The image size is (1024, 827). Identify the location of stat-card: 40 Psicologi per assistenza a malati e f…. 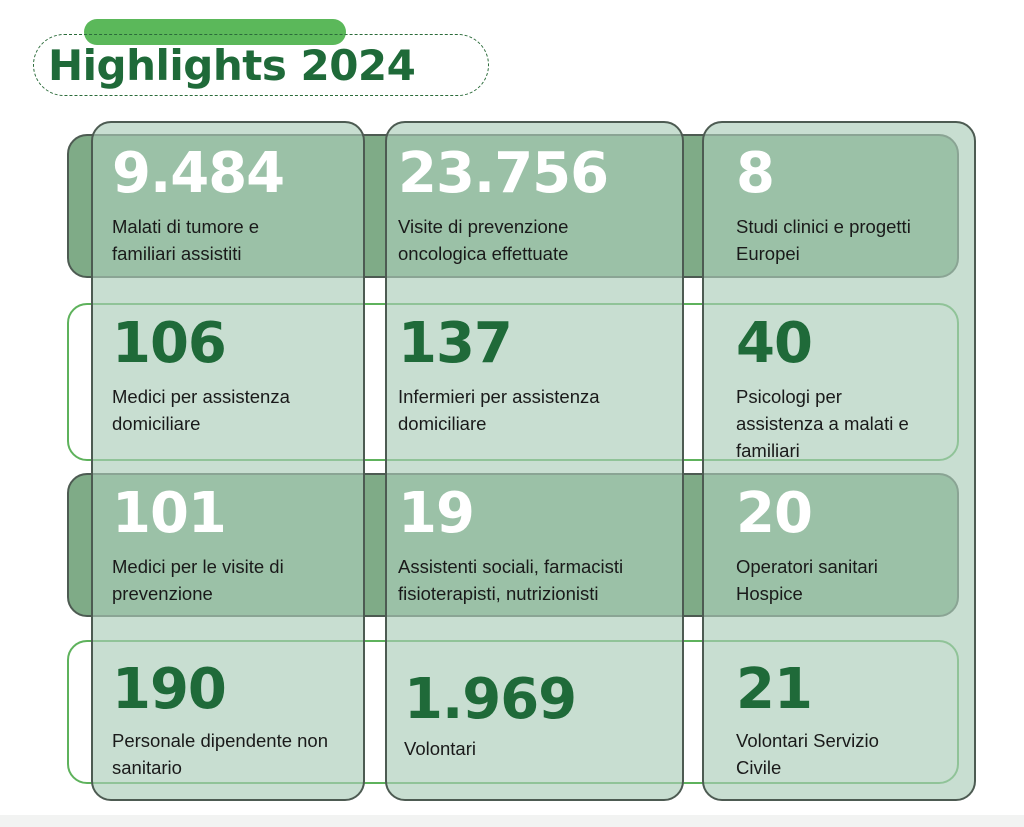
(878, 389).